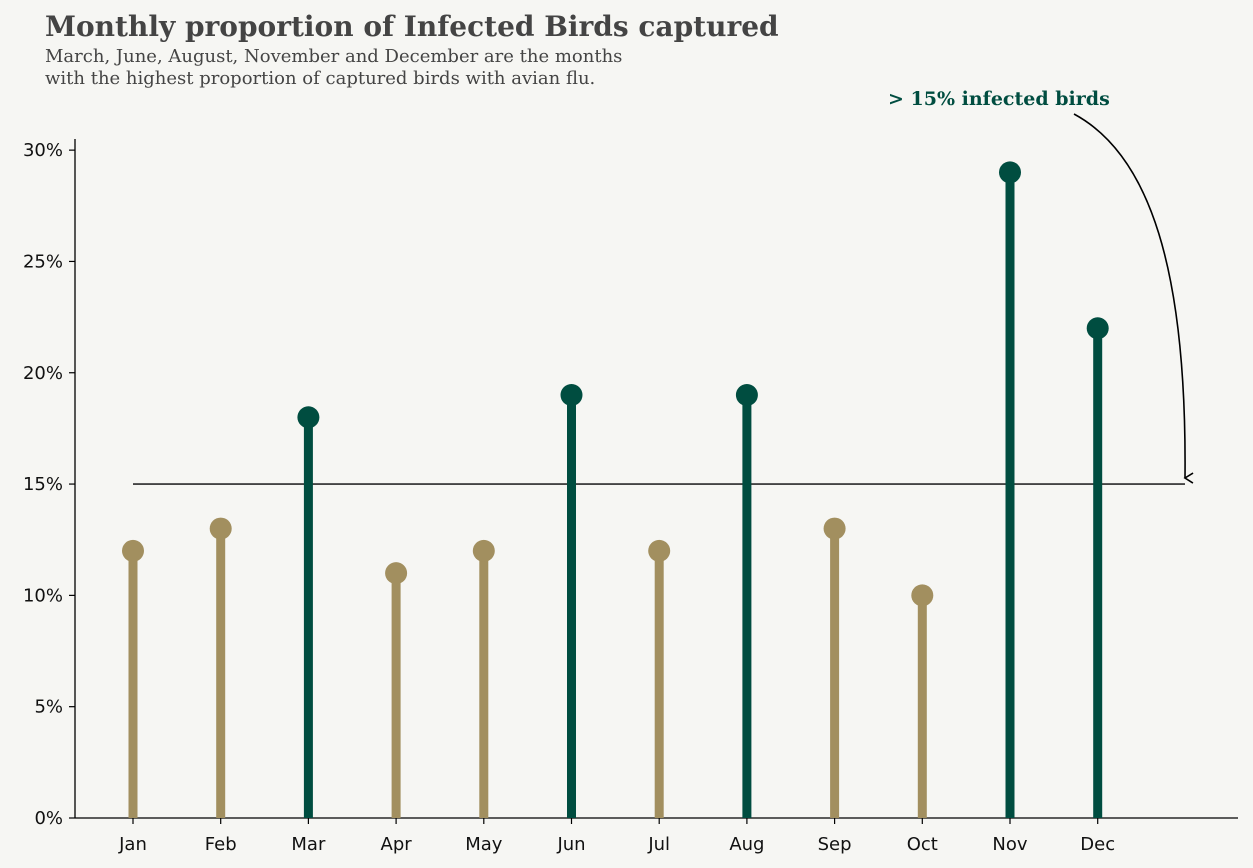 This screenshot has width=1253, height=868. Describe the element at coordinates (484, 844) in the screenshot. I see `x-tick-label: May` at that location.